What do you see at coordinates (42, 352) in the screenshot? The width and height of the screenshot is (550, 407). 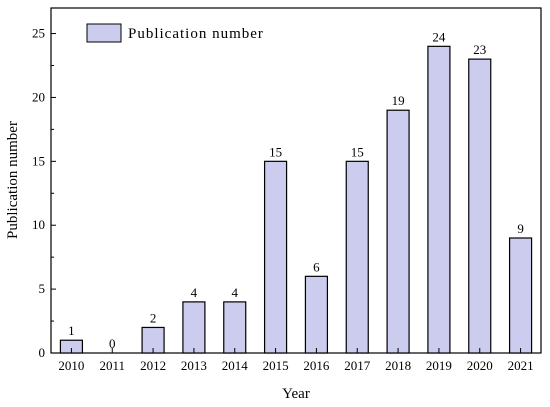 I see `y-tick-label: 0` at bounding box center [42, 352].